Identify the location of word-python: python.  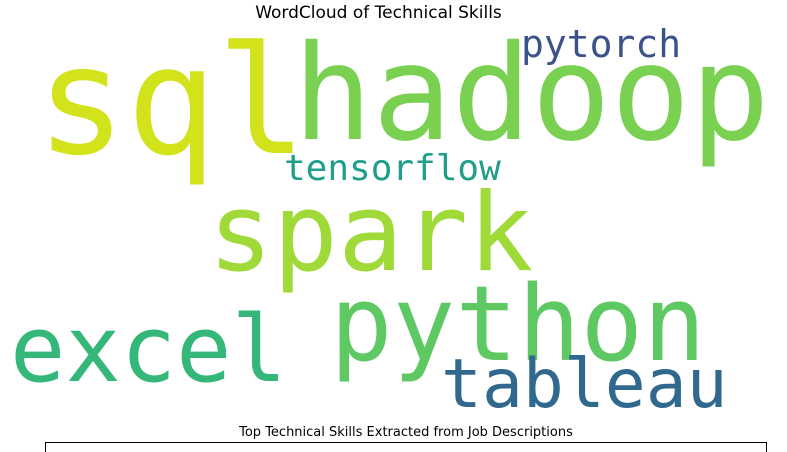
(518, 324).